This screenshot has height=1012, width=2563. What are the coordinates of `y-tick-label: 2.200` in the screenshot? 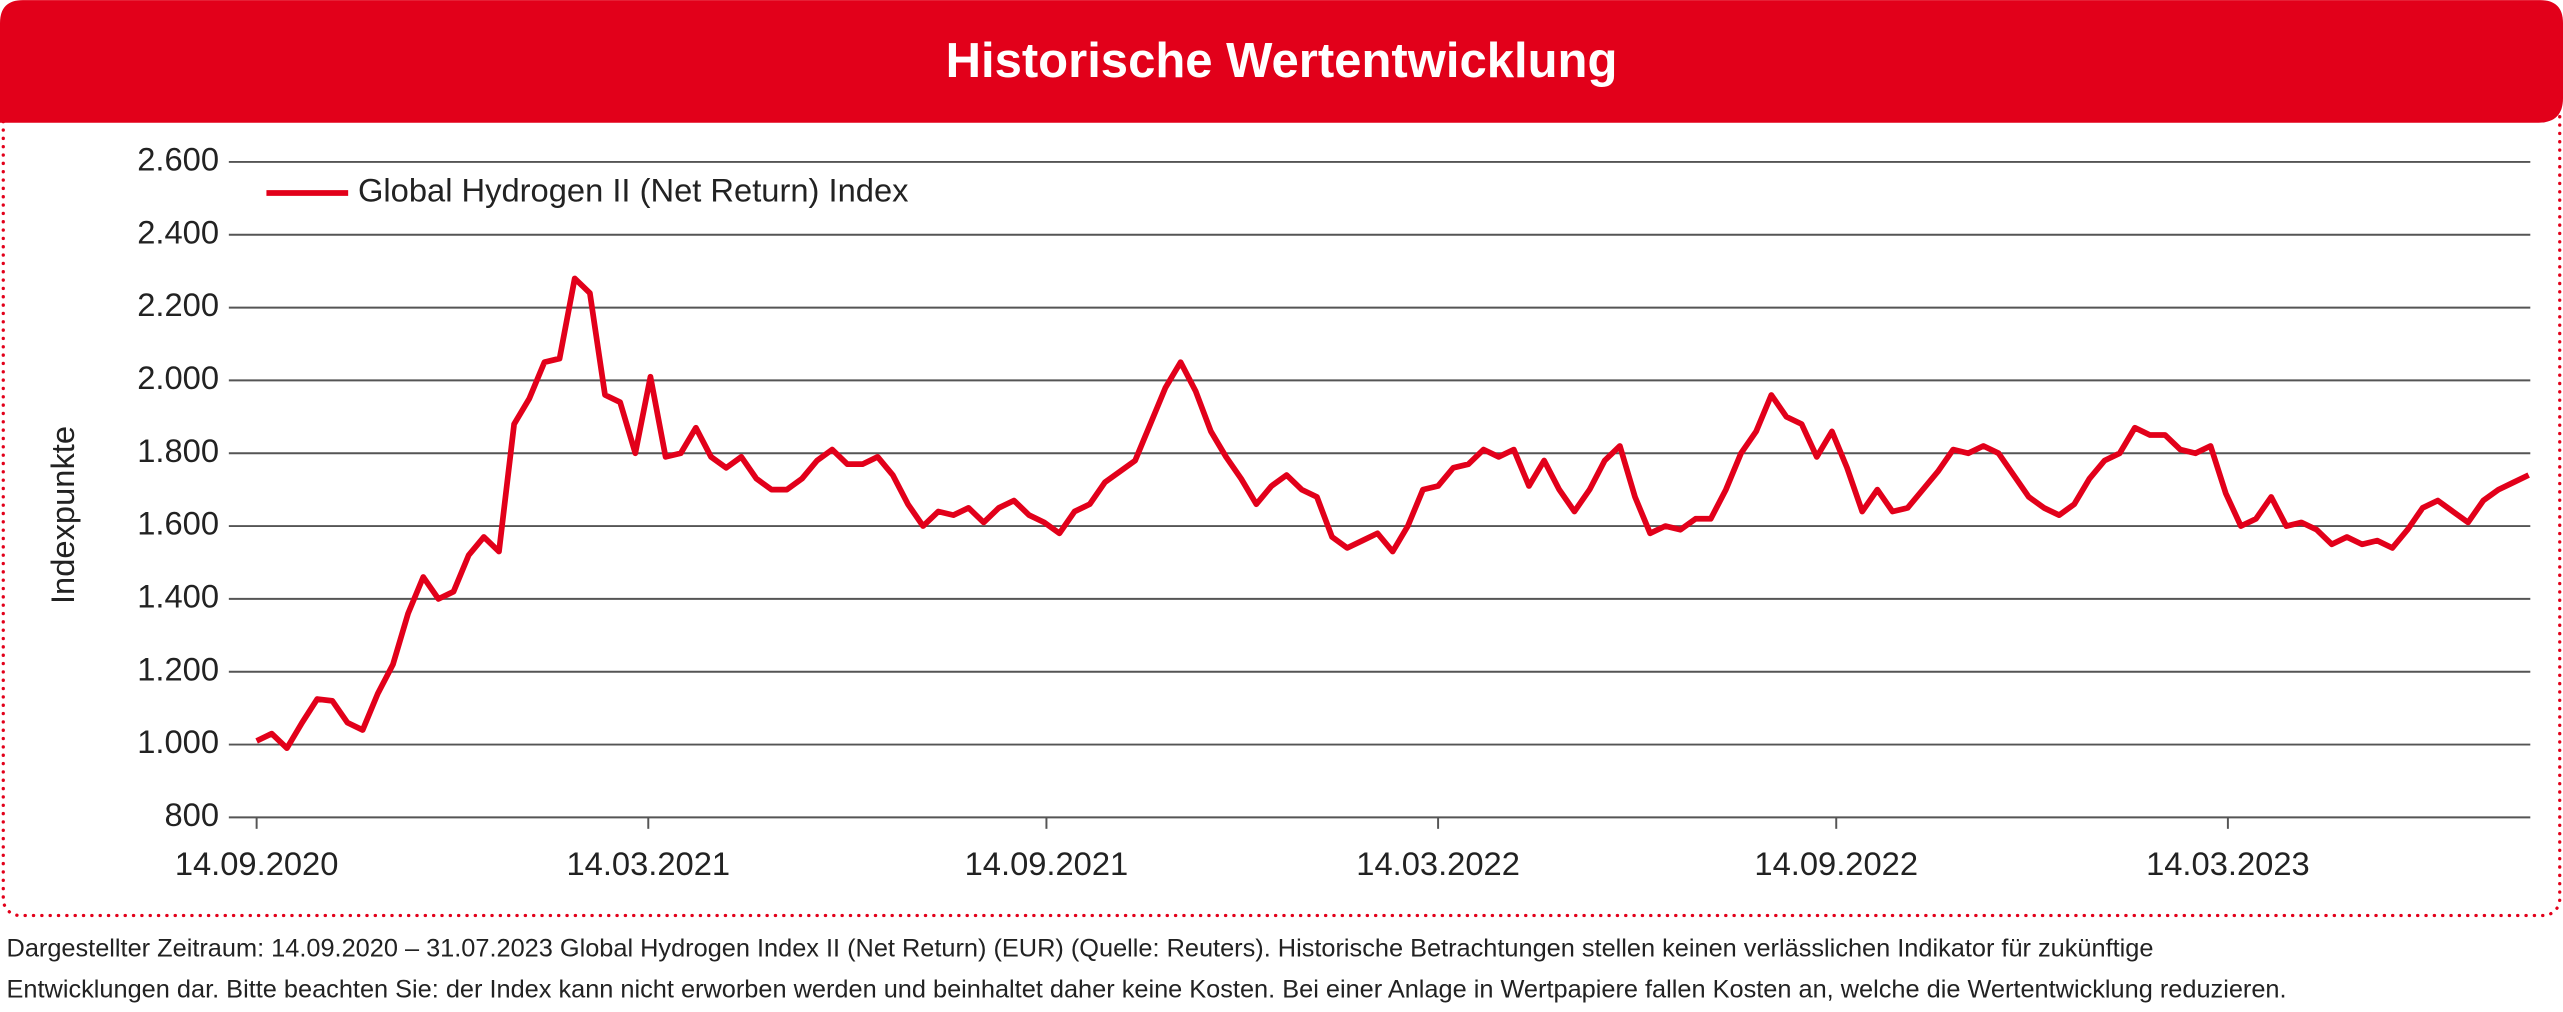 It's located at (178, 304).